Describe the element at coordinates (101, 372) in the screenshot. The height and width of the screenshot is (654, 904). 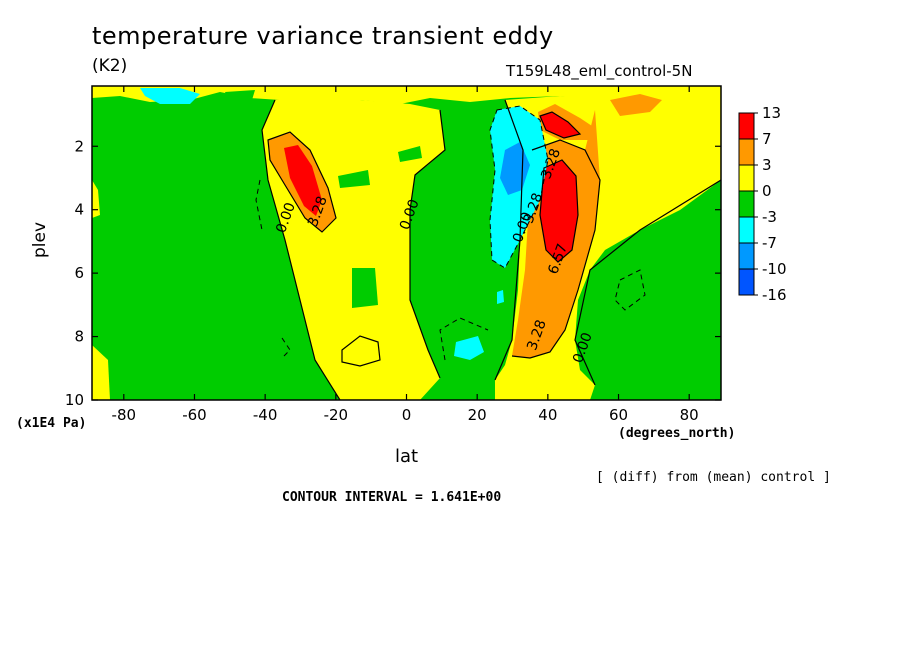
I see `field-lowleft-positive` at that location.